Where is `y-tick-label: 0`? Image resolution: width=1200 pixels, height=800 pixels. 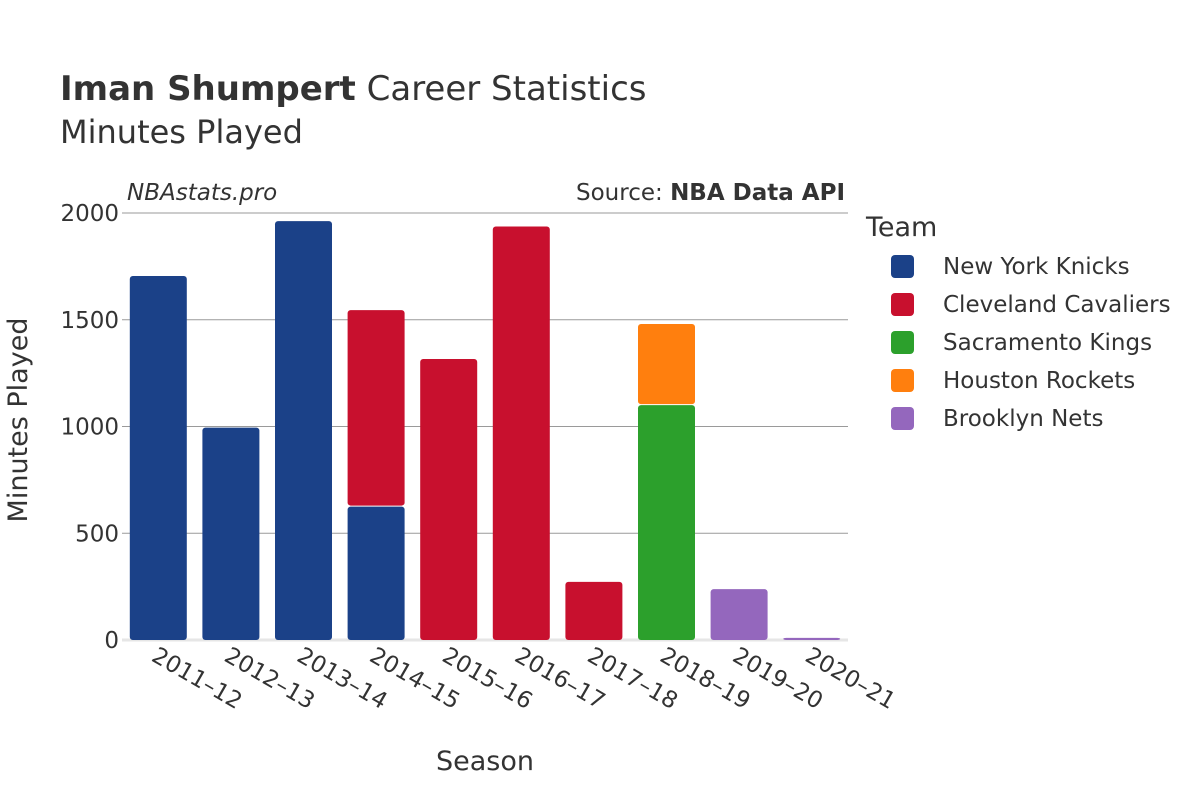 y-tick-label: 0 is located at coordinates (111, 641).